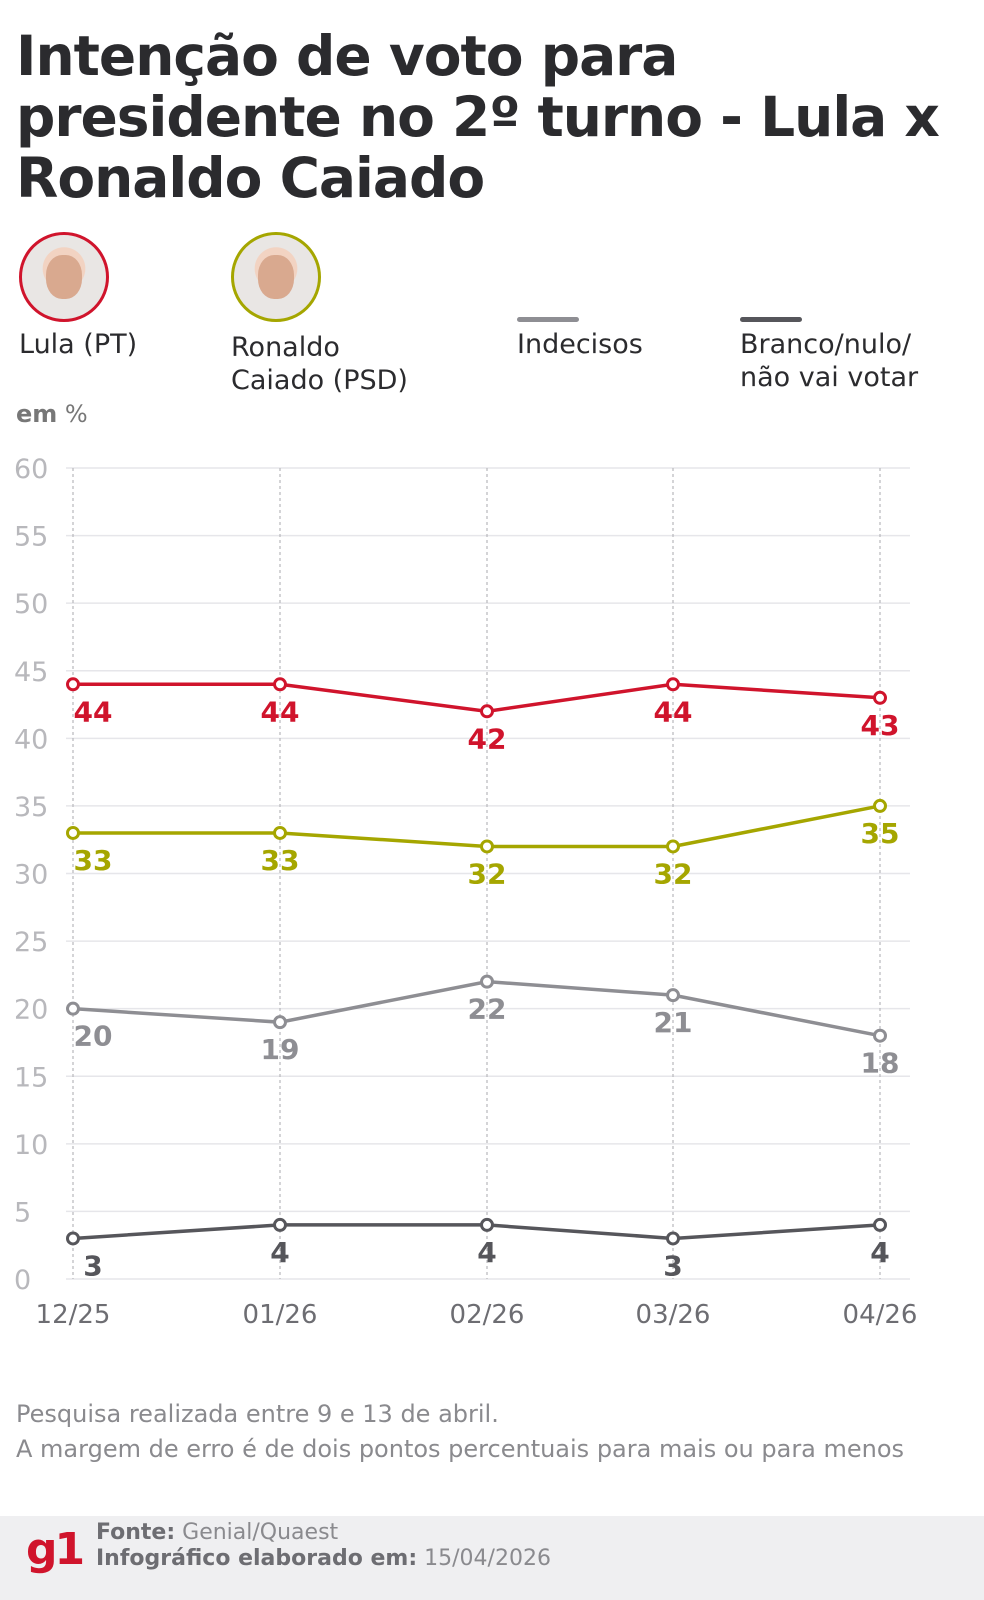 The image size is (984, 1600). What do you see at coordinates (548, 319) in the screenshot?
I see `legend-indecisos-swatch` at bounding box center [548, 319].